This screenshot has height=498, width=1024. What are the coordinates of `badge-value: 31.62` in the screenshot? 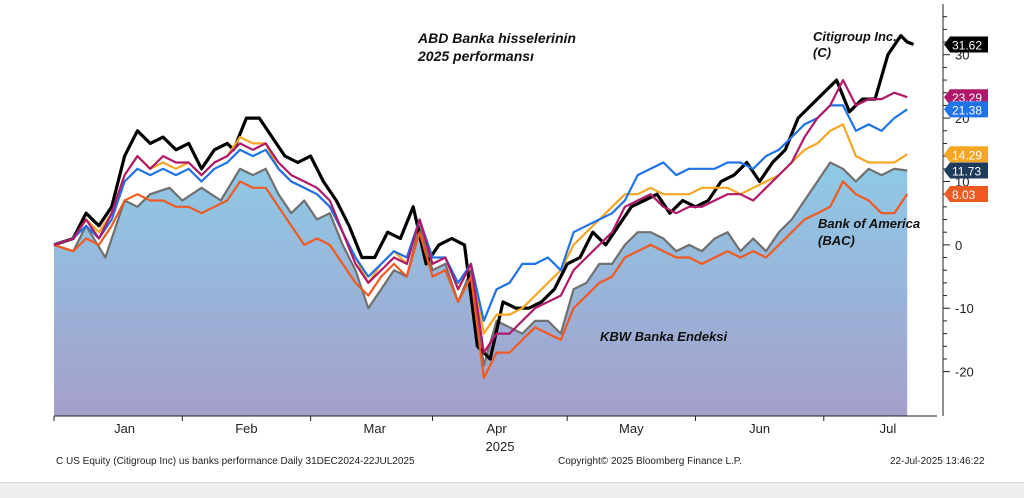 It's located at (967, 45).